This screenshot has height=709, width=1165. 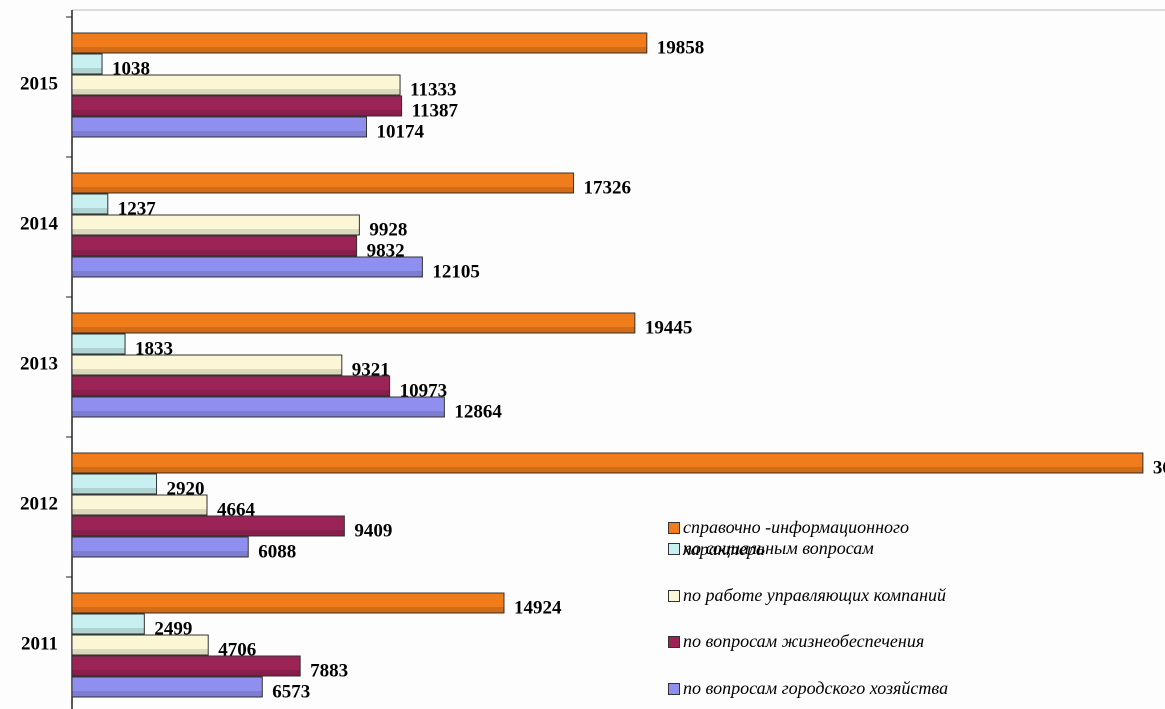 I want to click on value-label: 10174, so click(x=400, y=131).